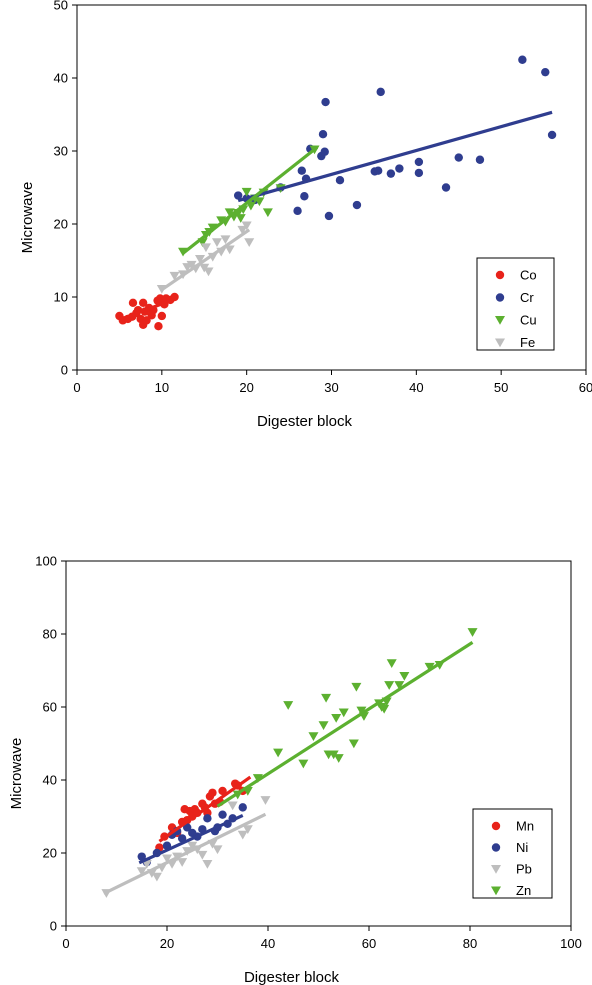 This screenshot has width=592, height=985. What do you see at coordinates (61, 6) in the screenshot?
I see `y-tick-label: 50` at bounding box center [61, 6].